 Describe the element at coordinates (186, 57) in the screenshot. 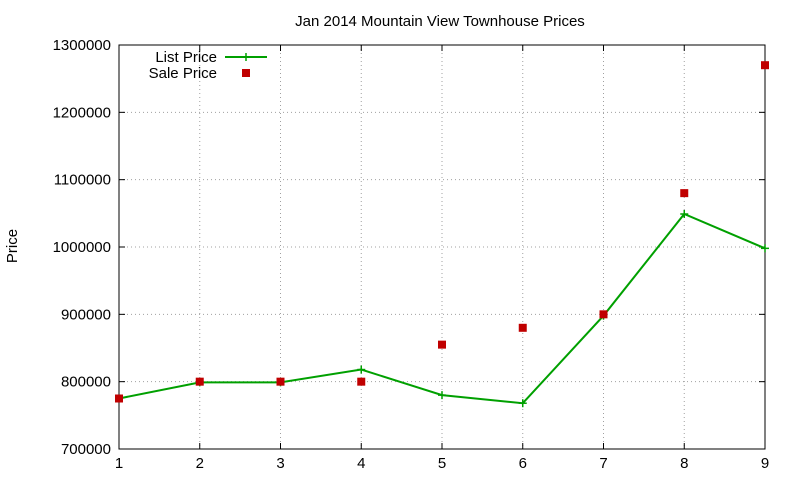

I see `legend-label: List Price` at that location.